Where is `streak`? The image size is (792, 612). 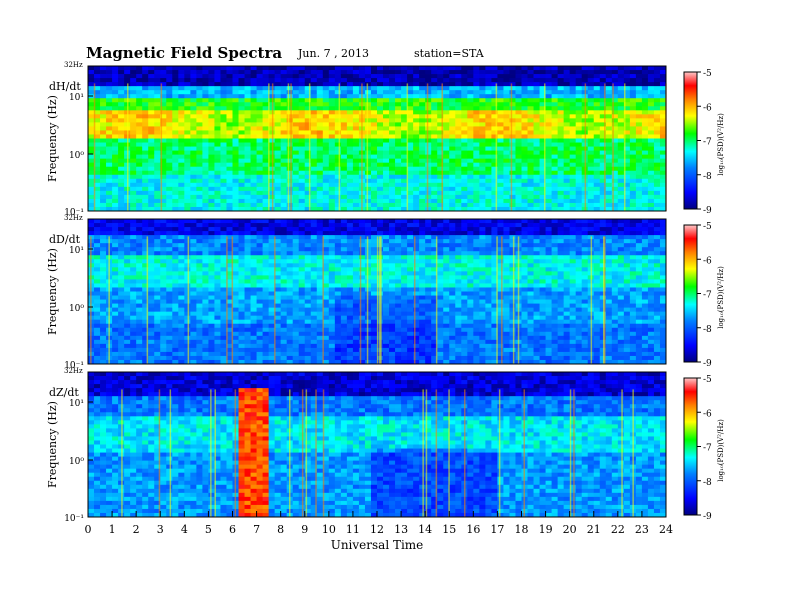 streak is located at coordinates (362, 147).